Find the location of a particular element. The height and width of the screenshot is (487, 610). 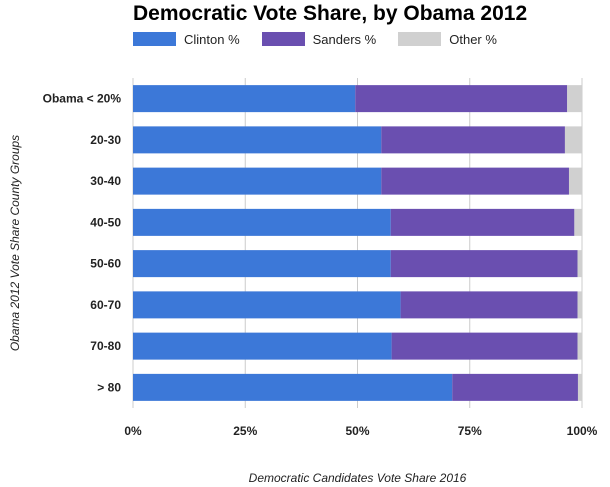

legend-label-clinton: Clinton % is located at coordinates (212, 39).